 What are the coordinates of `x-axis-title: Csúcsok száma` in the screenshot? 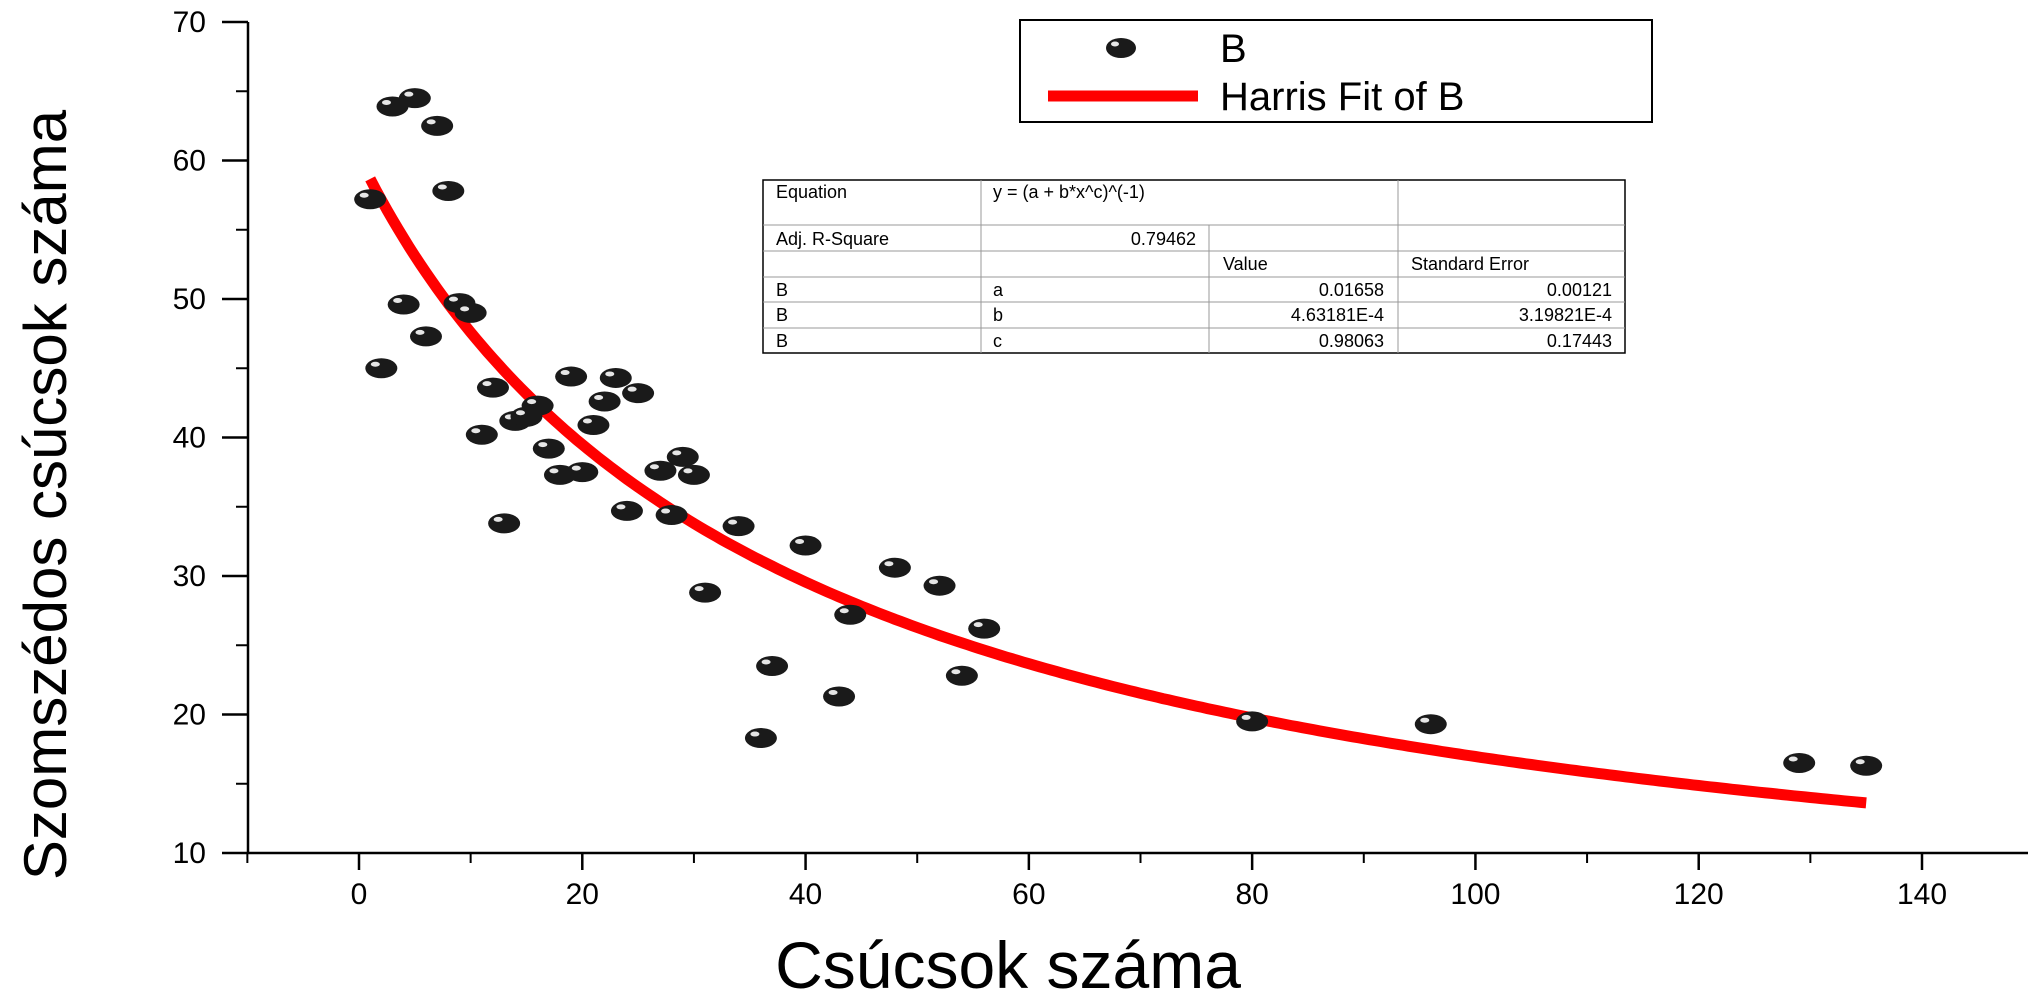 It's located at (1008, 962).